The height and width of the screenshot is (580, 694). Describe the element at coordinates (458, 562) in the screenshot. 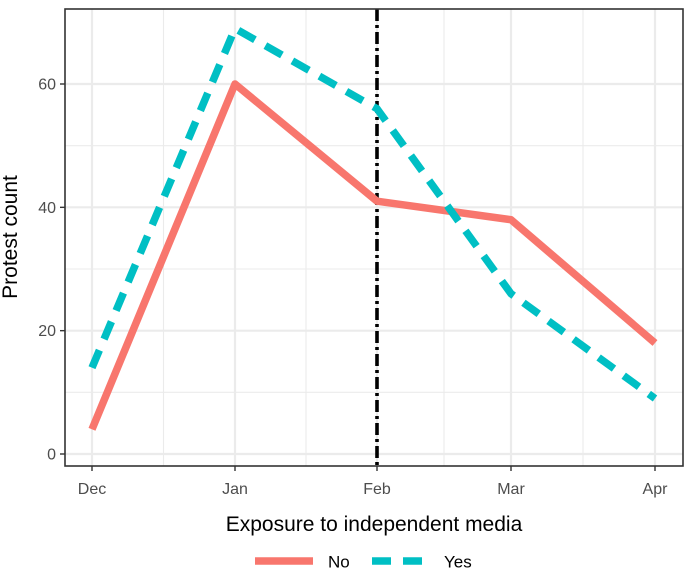

I see `legend-label-yes: Yes` at that location.